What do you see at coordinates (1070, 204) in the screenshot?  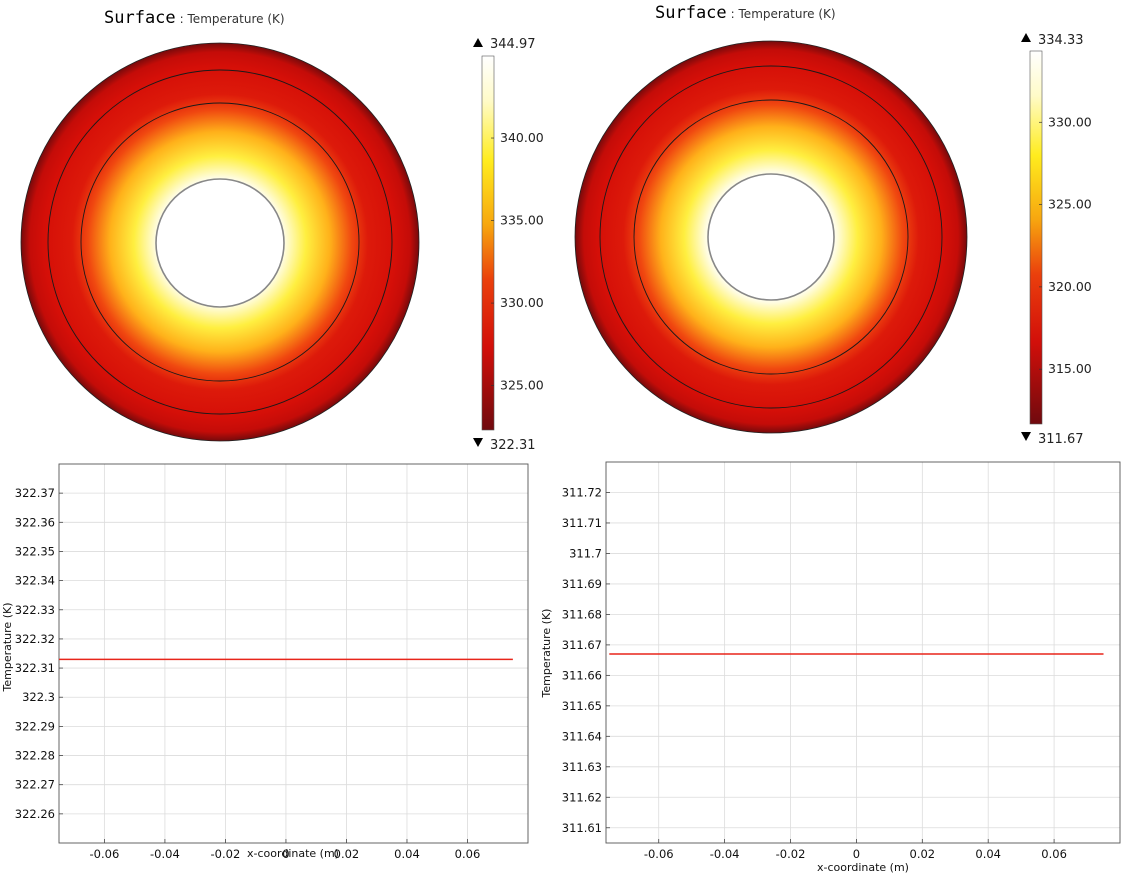 I see `colorbar-tick-label-right: 325.00` at bounding box center [1070, 204].